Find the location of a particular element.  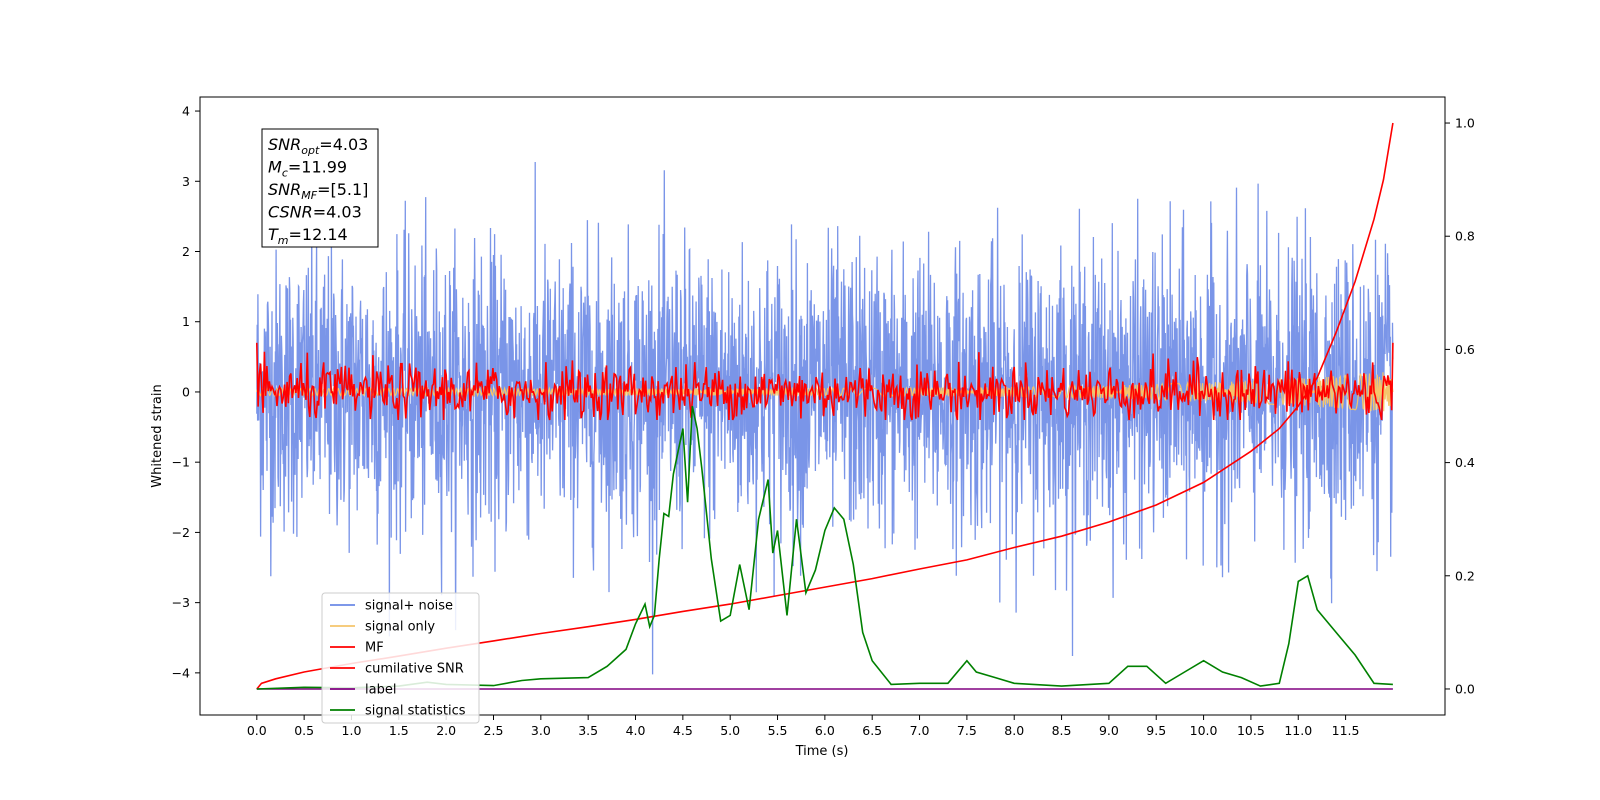

info-line: SNRMF=[5.1] is located at coordinates (318, 191).